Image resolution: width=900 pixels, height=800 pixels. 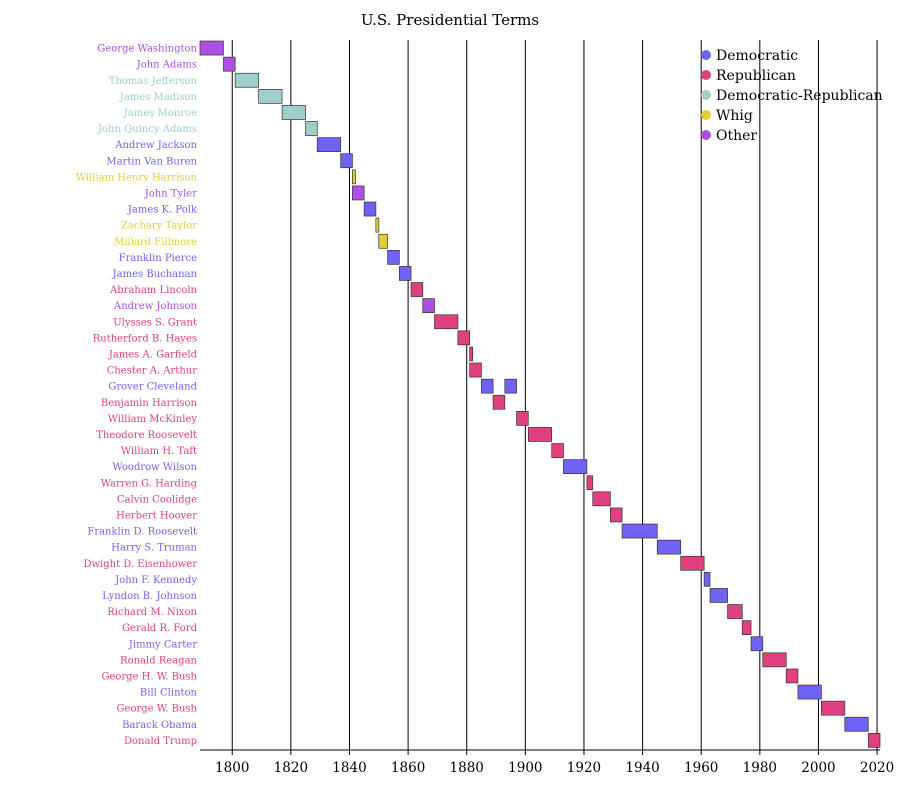 What do you see at coordinates (757, 644) in the screenshot?
I see `term-bar-jimmy-carter` at bounding box center [757, 644].